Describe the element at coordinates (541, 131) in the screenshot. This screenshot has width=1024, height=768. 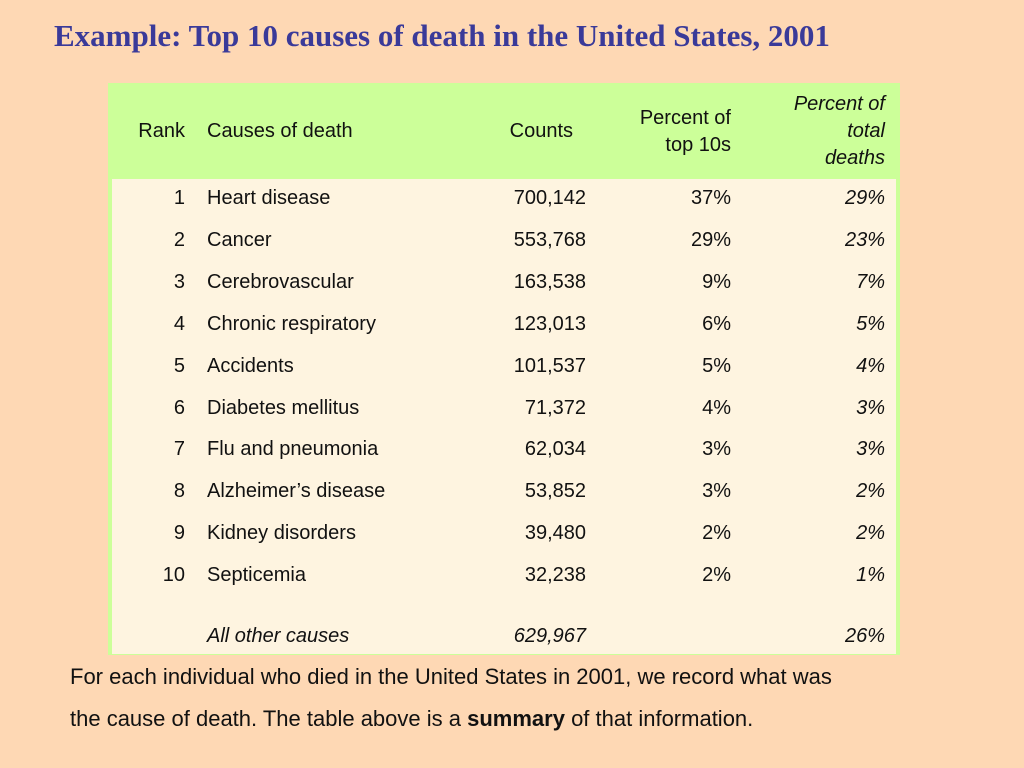
I see `header-counts: Counts` at that location.